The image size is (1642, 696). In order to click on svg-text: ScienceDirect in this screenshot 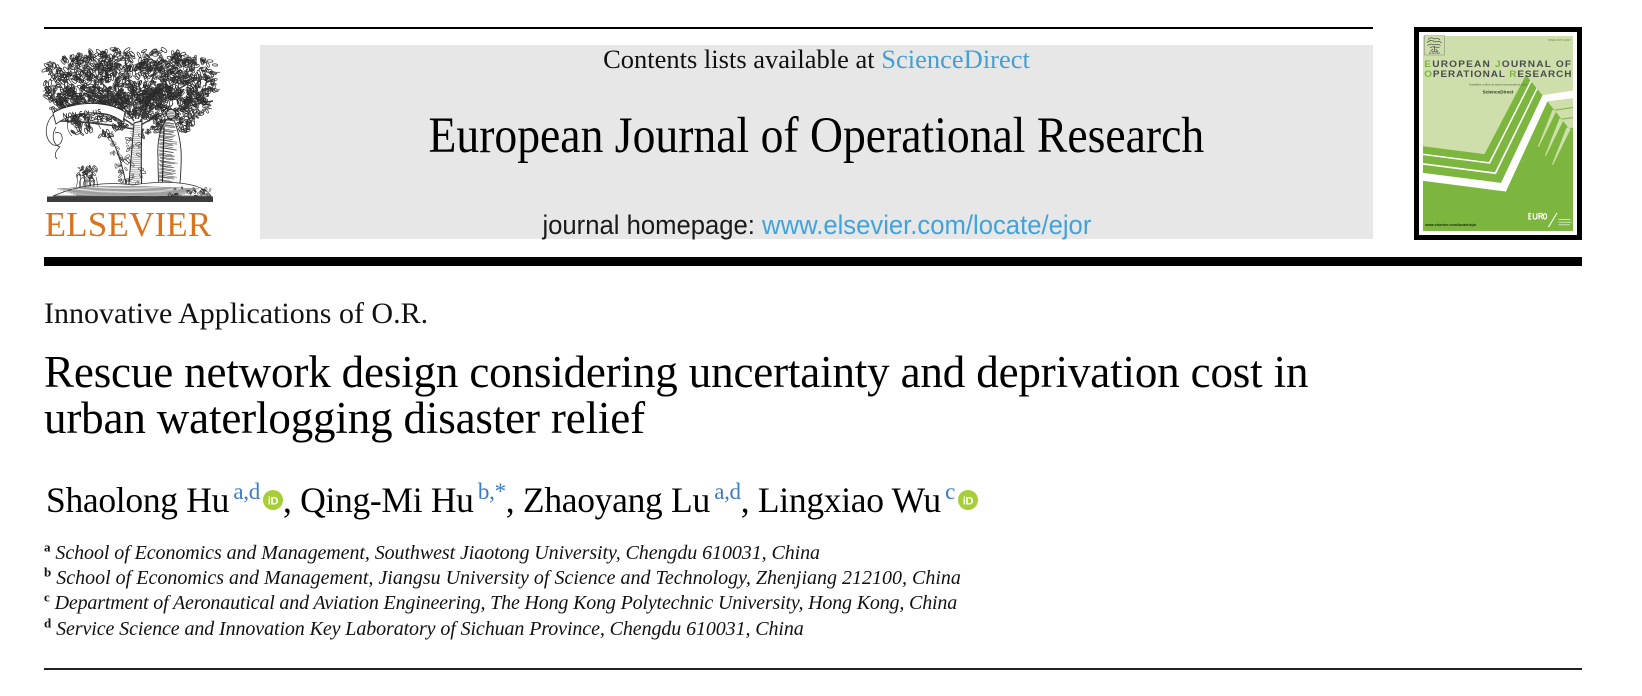, I will do `click(1497, 91)`.